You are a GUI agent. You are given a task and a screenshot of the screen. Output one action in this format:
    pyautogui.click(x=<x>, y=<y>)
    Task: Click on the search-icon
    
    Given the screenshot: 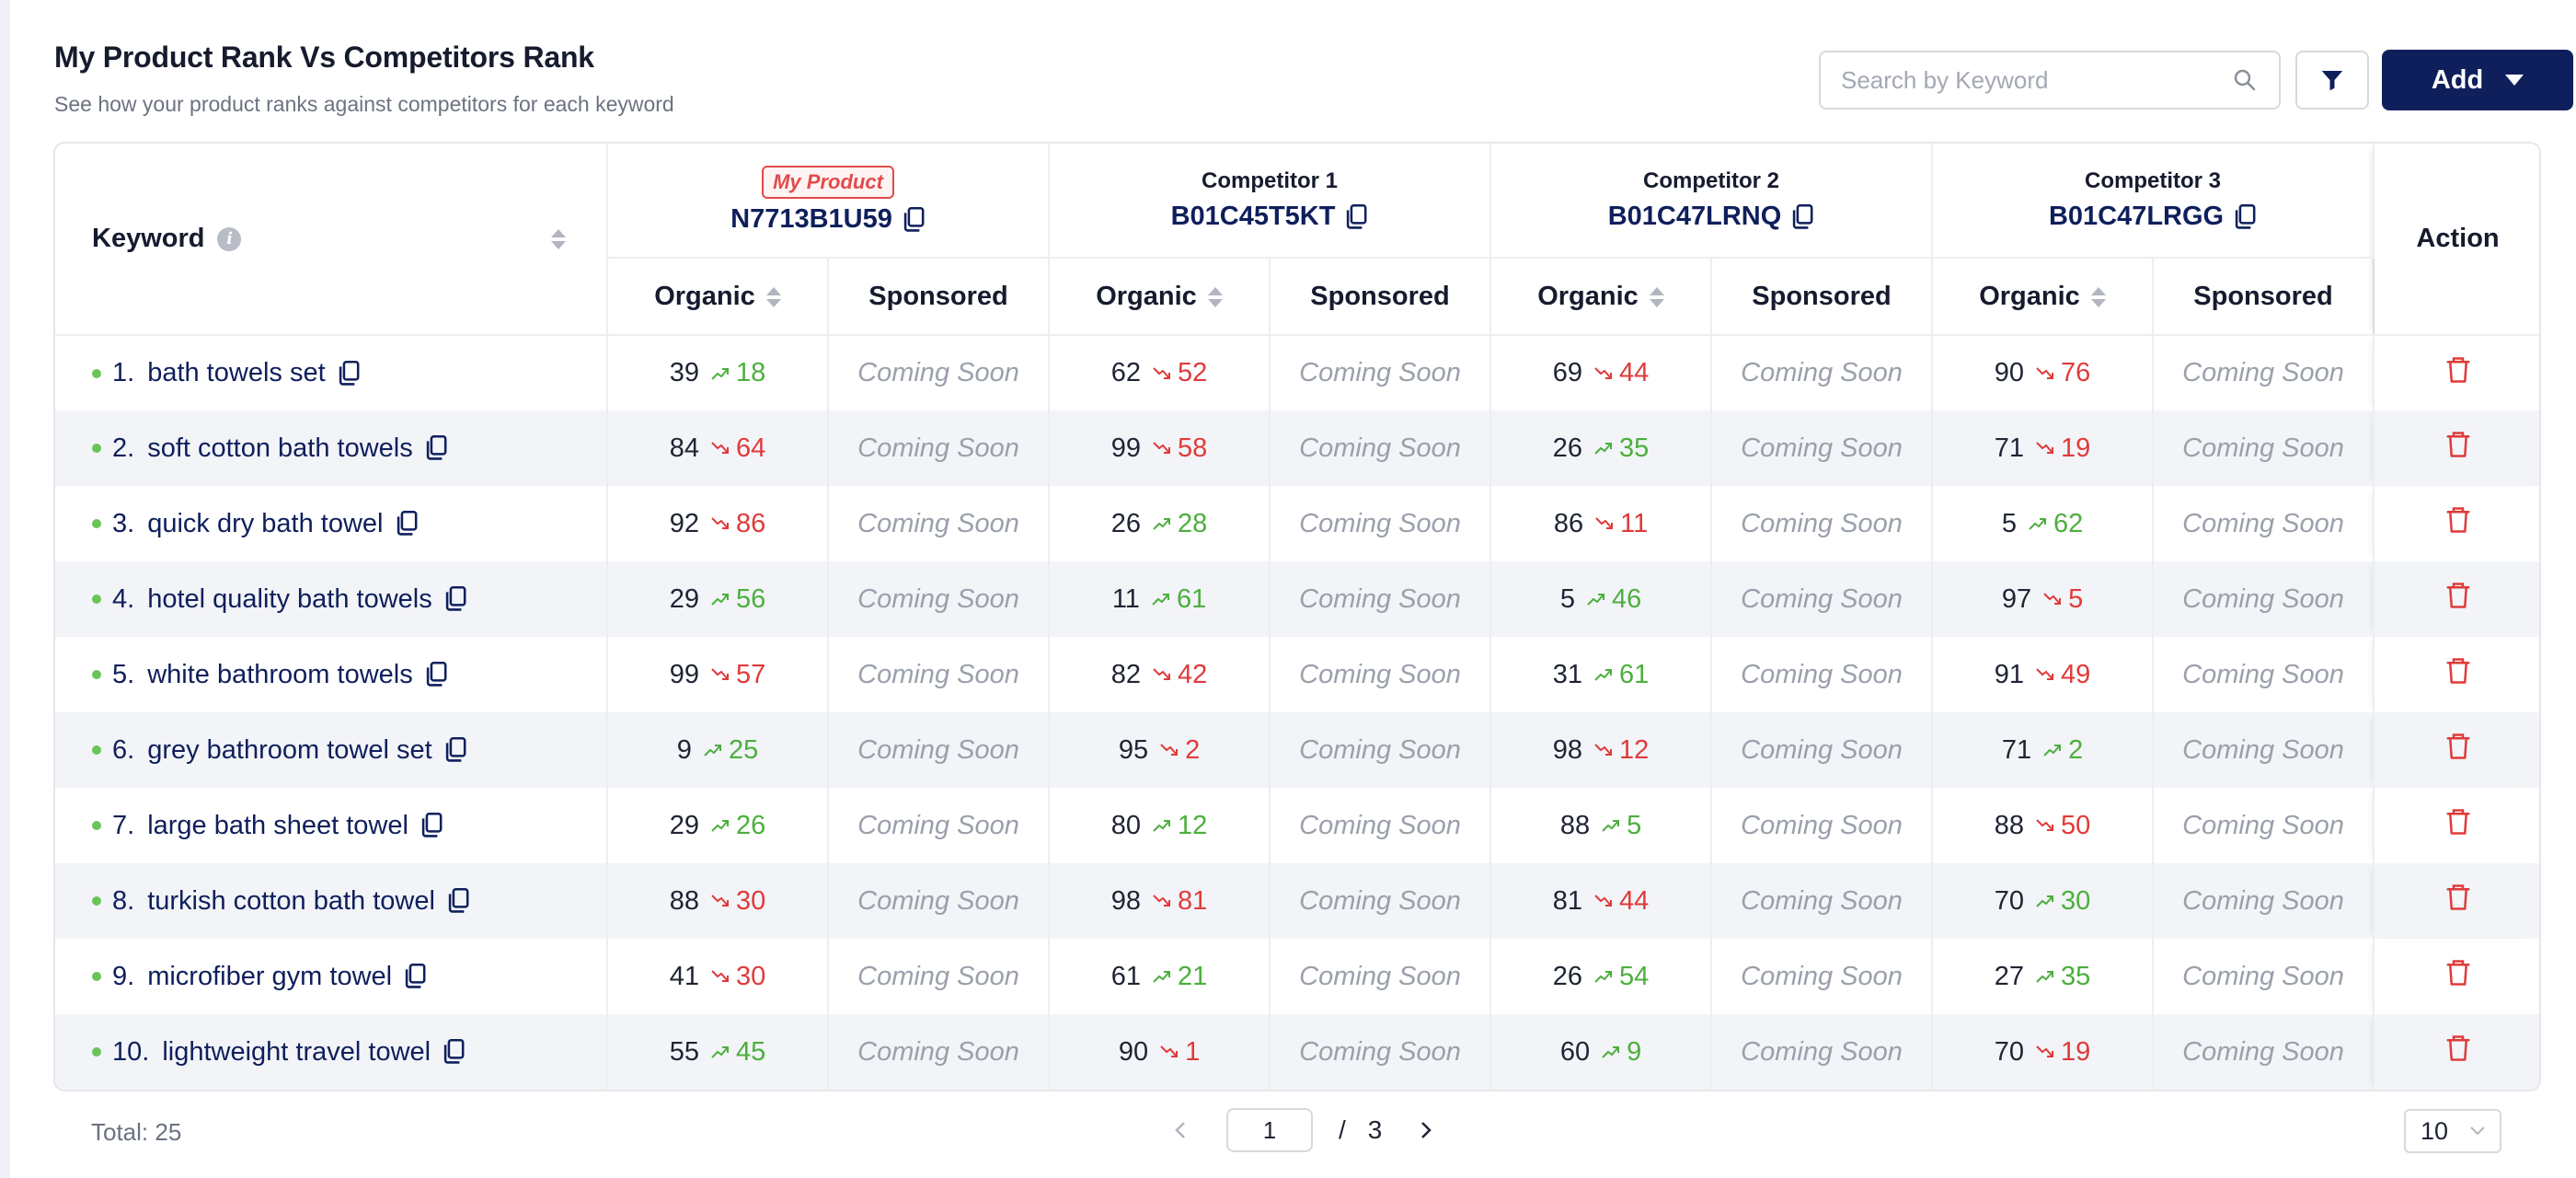 What is the action you would take?
    pyautogui.click(x=2245, y=80)
    